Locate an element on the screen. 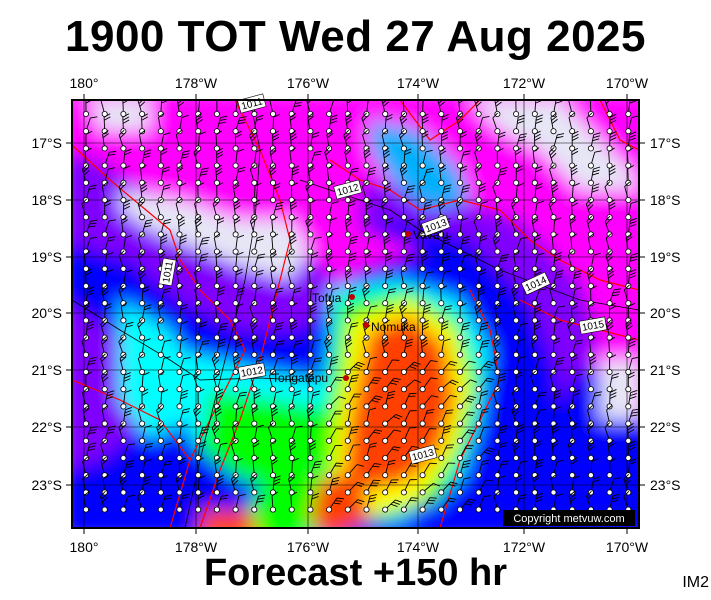 The height and width of the screenshot is (600, 711). place-tongatapu: Tongatapu is located at coordinates (310, 378).